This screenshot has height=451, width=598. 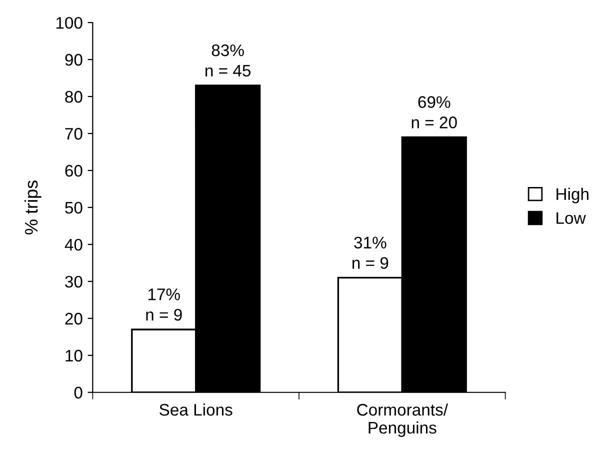 I want to click on y-tick-label: 30, so click(x=73, y=282).